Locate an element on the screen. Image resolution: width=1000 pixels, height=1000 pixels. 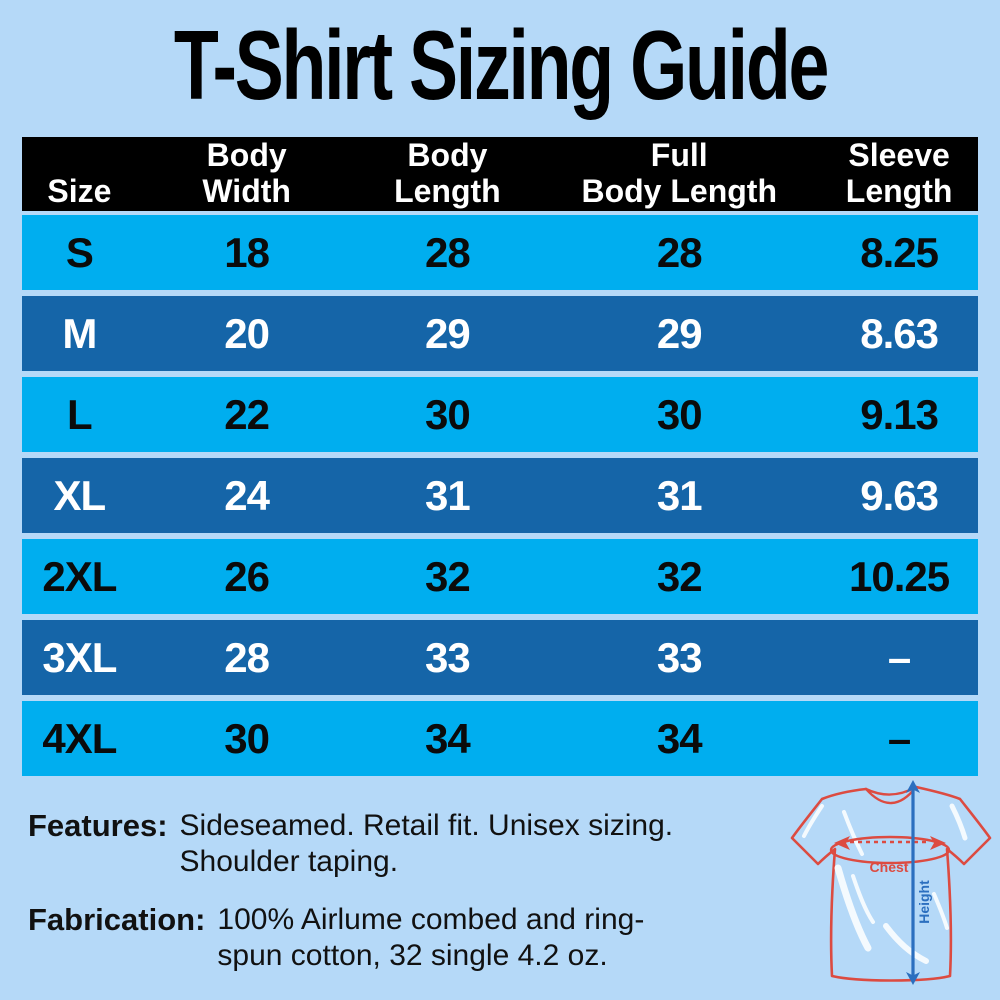
col-header-sleeve-length: Sleeve Length is located at coordinates (899, 173).